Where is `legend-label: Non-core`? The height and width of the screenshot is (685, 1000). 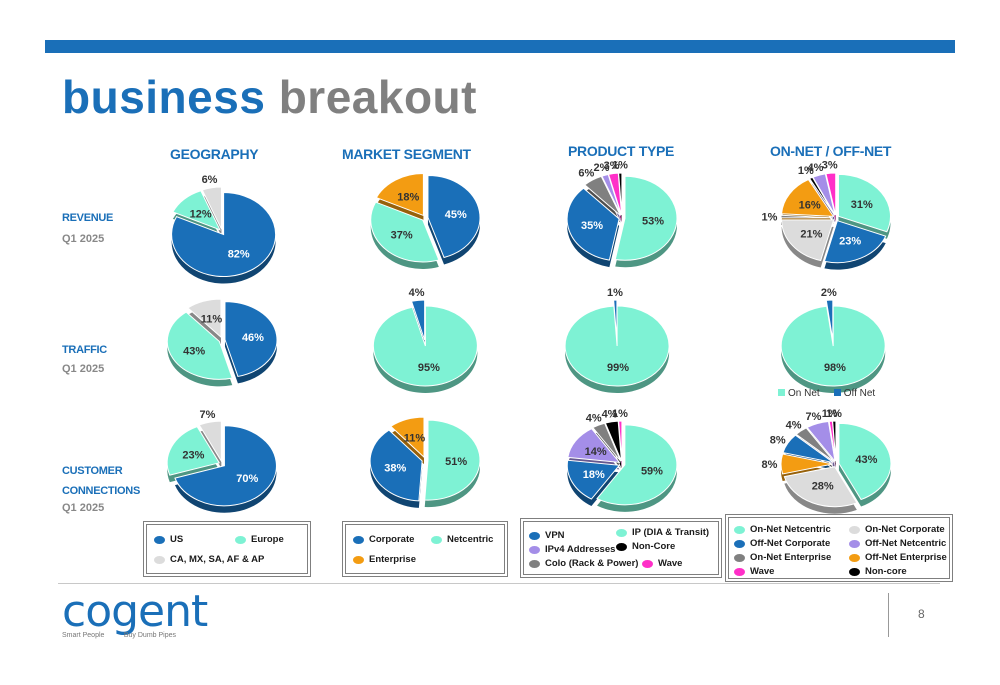 legend-label: Non-core is located at coordinates (886, 571).